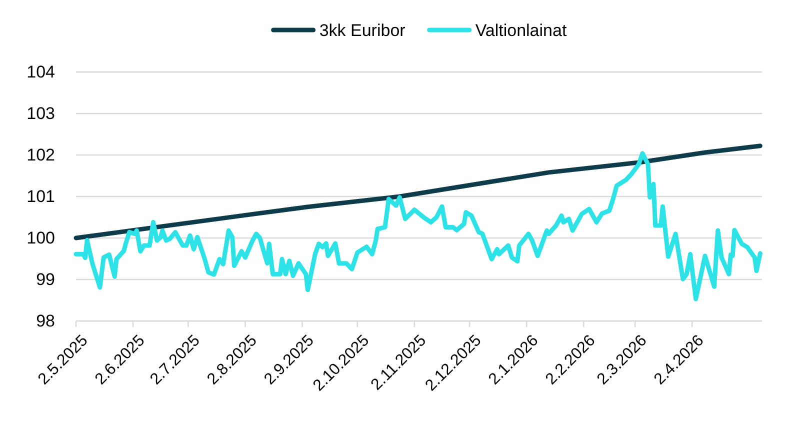 Image resolution: width=800 pixels, height=431 pixels. I want to click on legend-label: 3kk Euribor, so click(362, 30).